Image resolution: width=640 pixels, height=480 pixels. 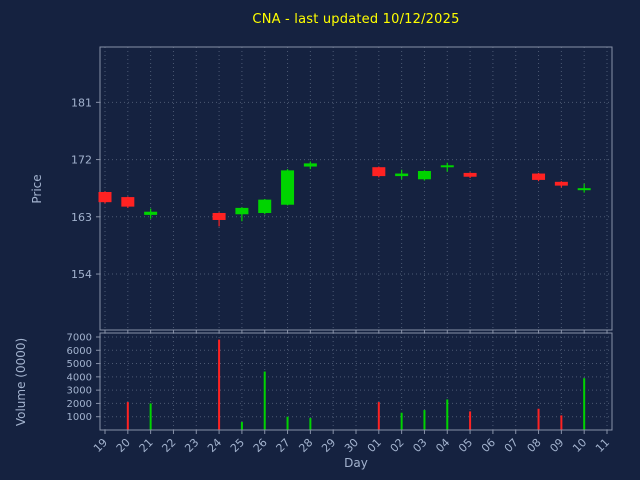 What do you see at coordinates (81, 274) in the screenshot?
I see `price-tick-label: 154` at bounding box center [81, 274].